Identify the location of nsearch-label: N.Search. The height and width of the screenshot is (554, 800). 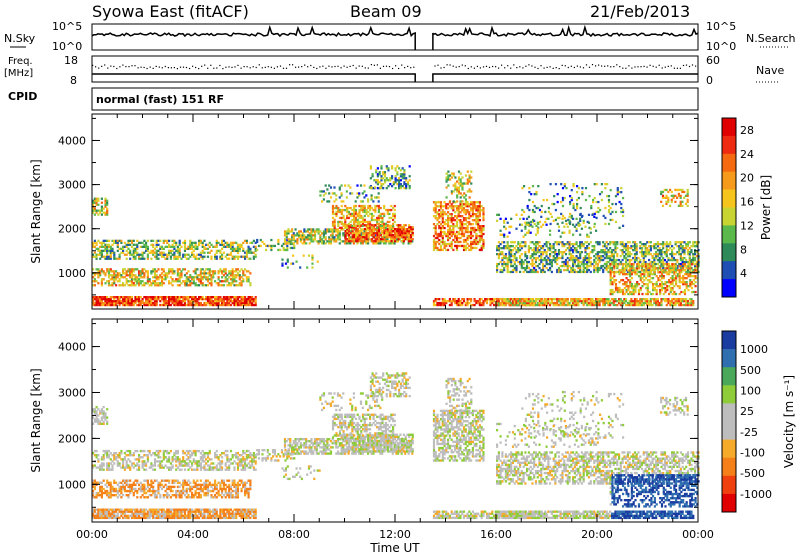
(771, 38).